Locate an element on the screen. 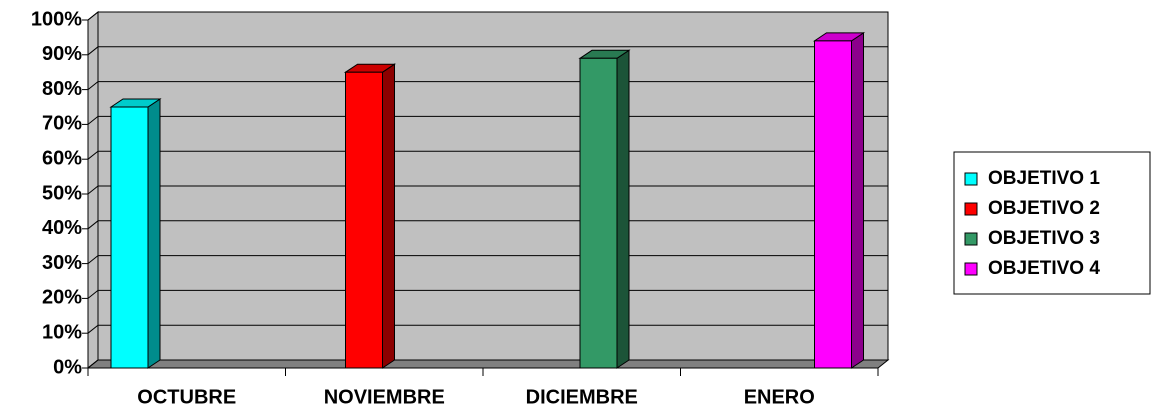  y-tick-label: 70% is located at coordinates (62, 124).